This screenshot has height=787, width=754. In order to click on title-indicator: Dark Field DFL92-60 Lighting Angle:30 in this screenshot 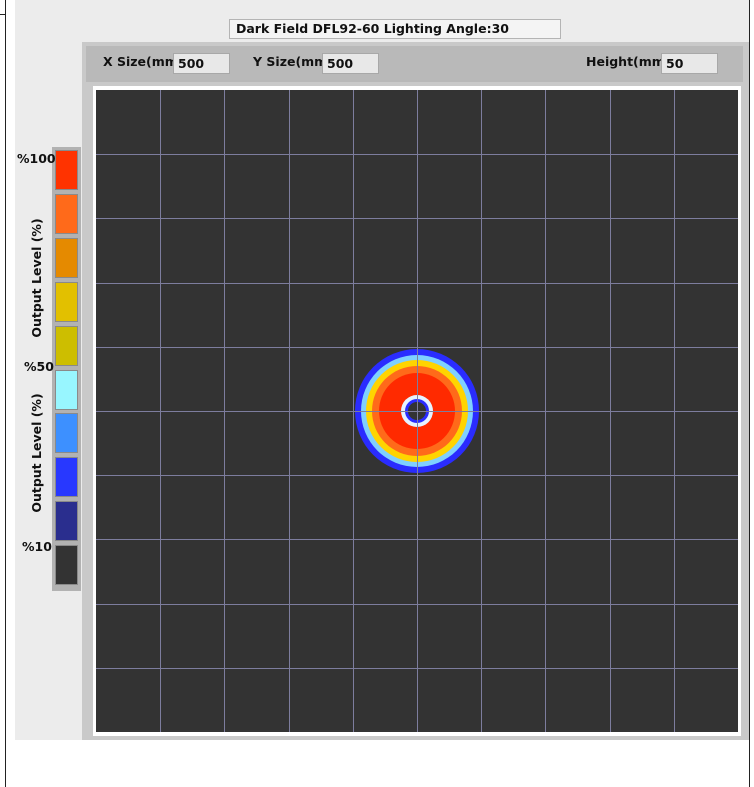, I will do `click(395, 29)`.